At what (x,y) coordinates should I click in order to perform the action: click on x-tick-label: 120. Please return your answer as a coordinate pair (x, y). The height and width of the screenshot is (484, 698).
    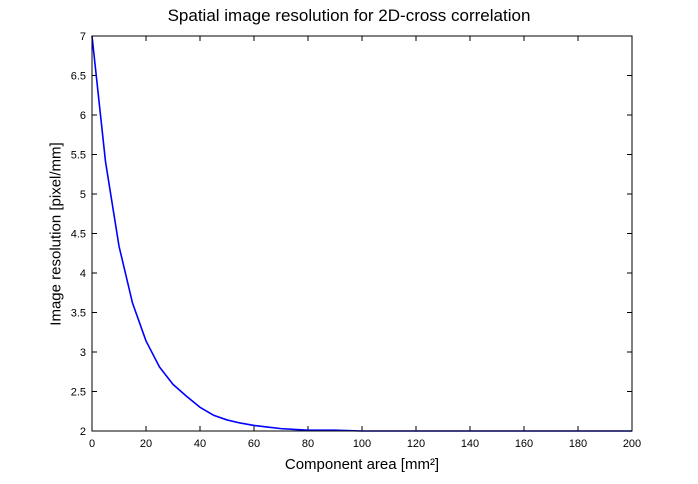
    Looking at the image, I should click on (416, 444).